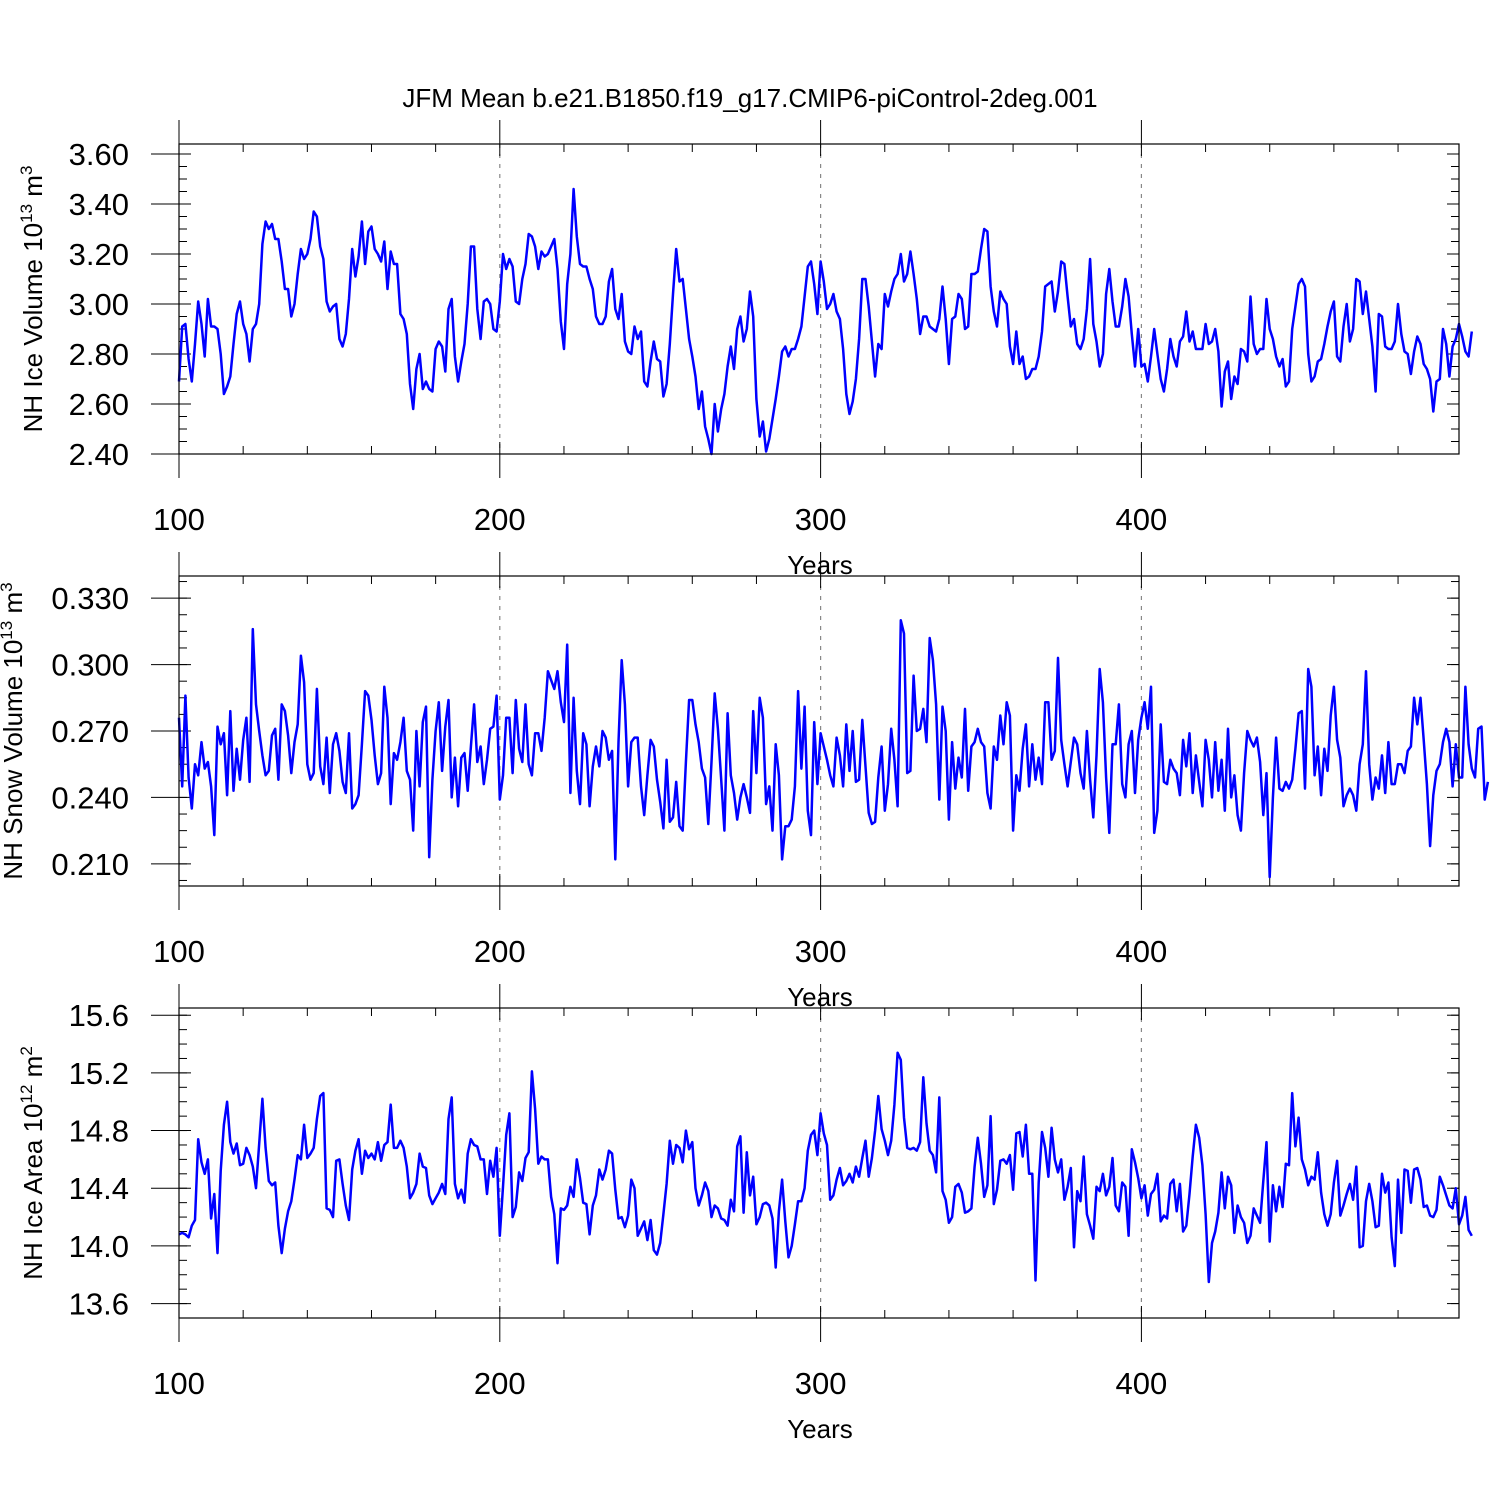 Image resolution: width=1500 pixels, height=1500 pixels. I want to click on y-tick-label: 14.8, so click(99, 1131).